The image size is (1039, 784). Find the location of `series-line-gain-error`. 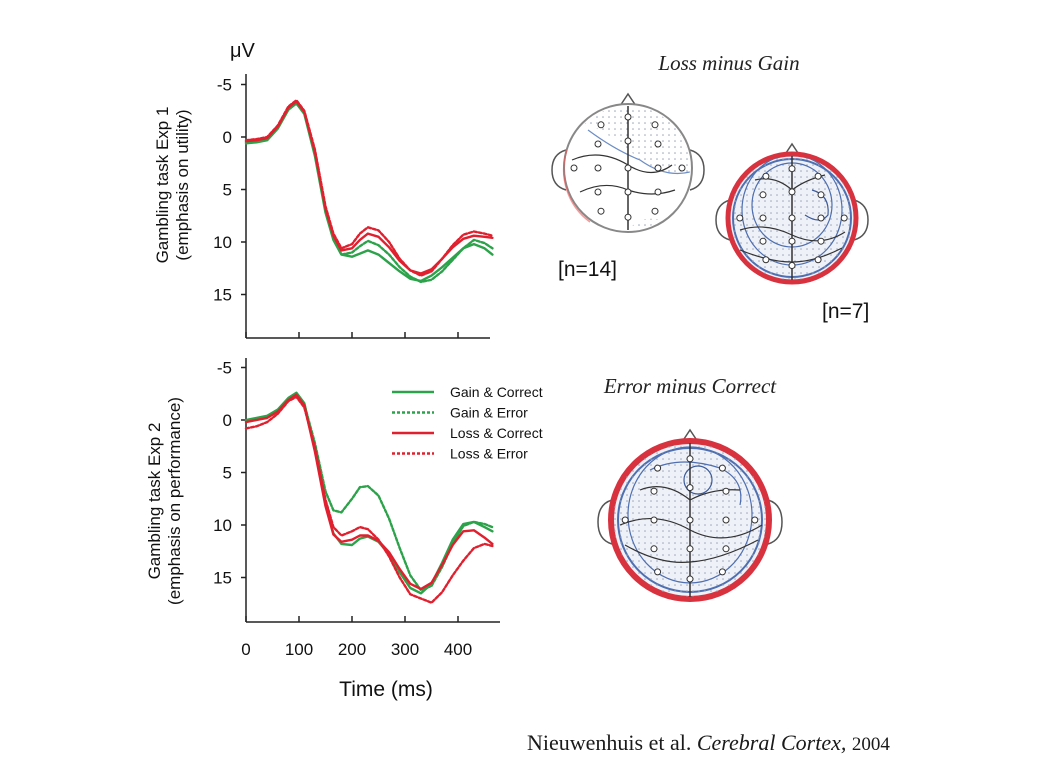

series-line-gain-error is located at coordinates (369, 492).